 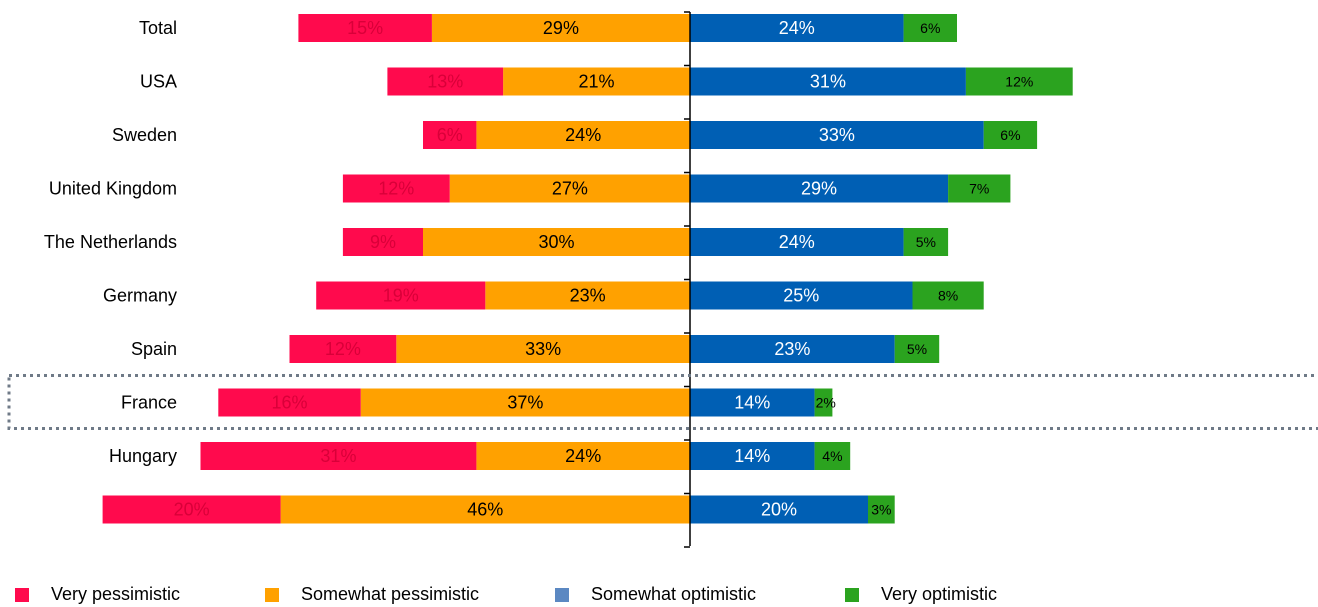 I want to click on value-label-somewhat-pessimistic-the-netherlands: 30%, so click(x=556, y=242).